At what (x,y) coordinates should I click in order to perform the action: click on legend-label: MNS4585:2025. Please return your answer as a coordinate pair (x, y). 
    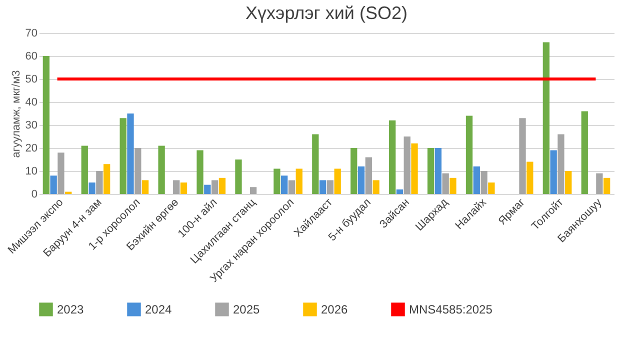
    Looking at the image, I should click on (451, 309).